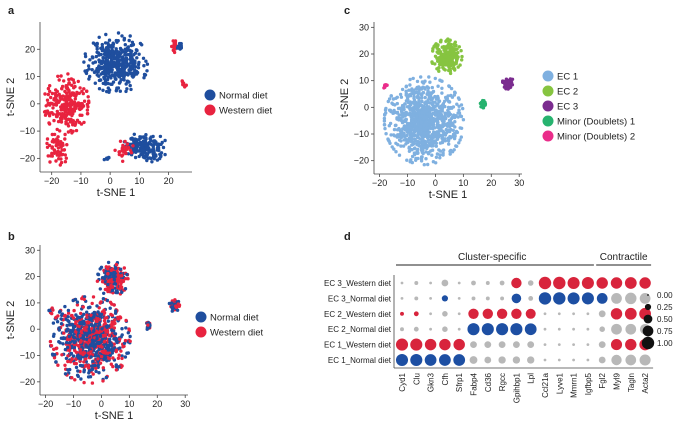 Image resolution: width=684 pixels, height=432 pixels. What do you see at coordinates (574, 384) in the screenshot?
I see `gene-label: Mmrn1` at bounding box center [574, 384].